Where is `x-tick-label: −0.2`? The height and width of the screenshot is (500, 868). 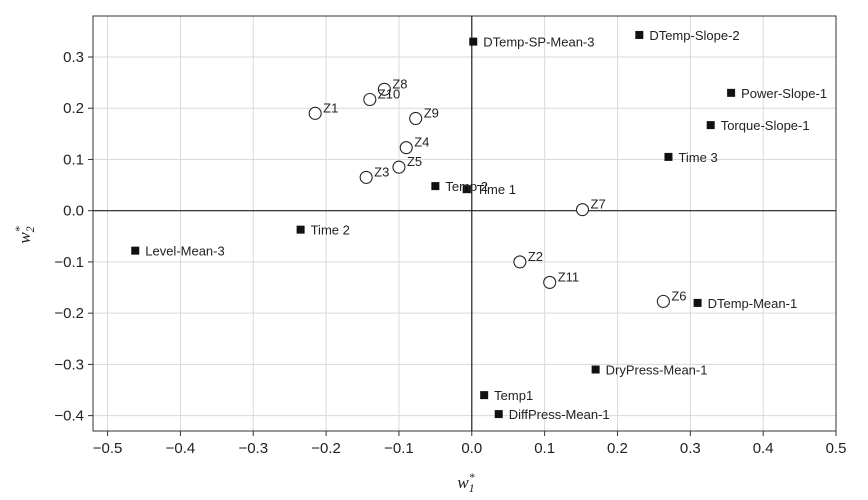 x-tick-label: −0.2 is located at coordinates (326, 448).